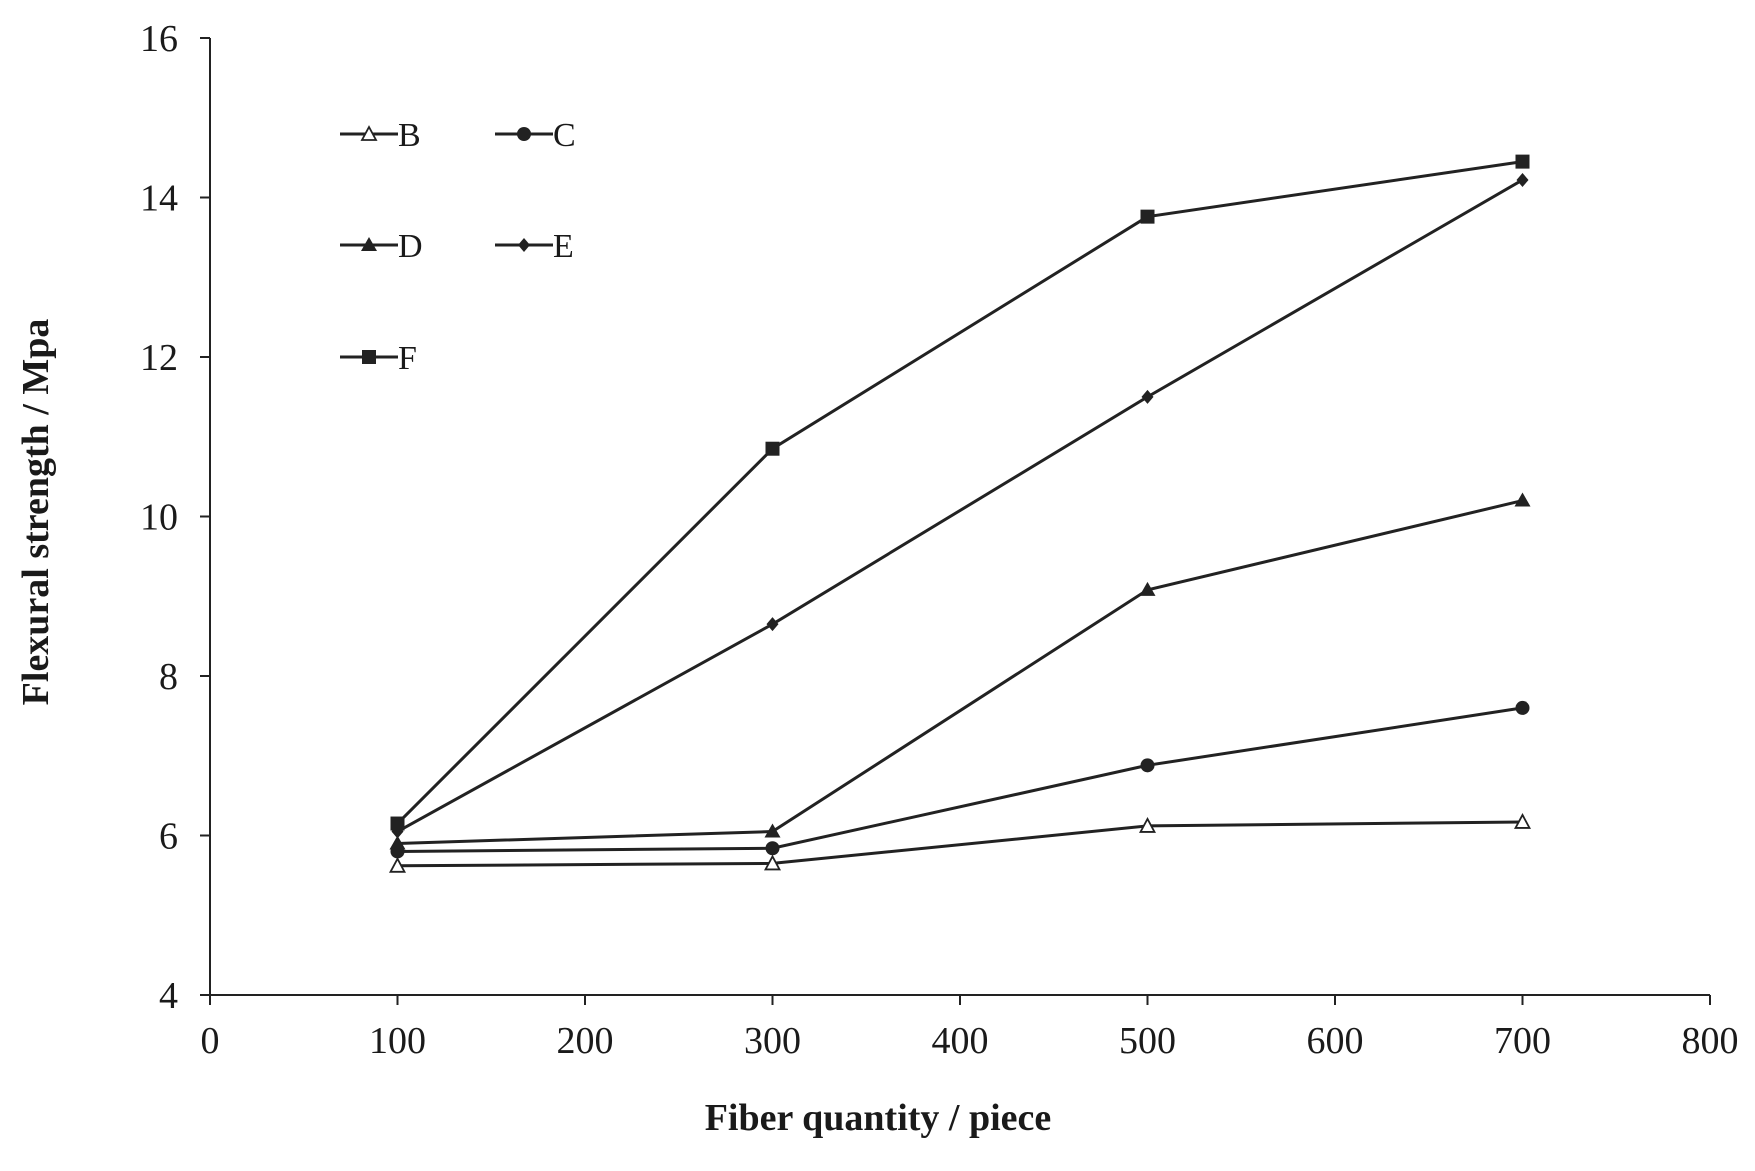 This screenshot has width=1755, height=1171. I want to click on legend-label: B, so click(409, 135).